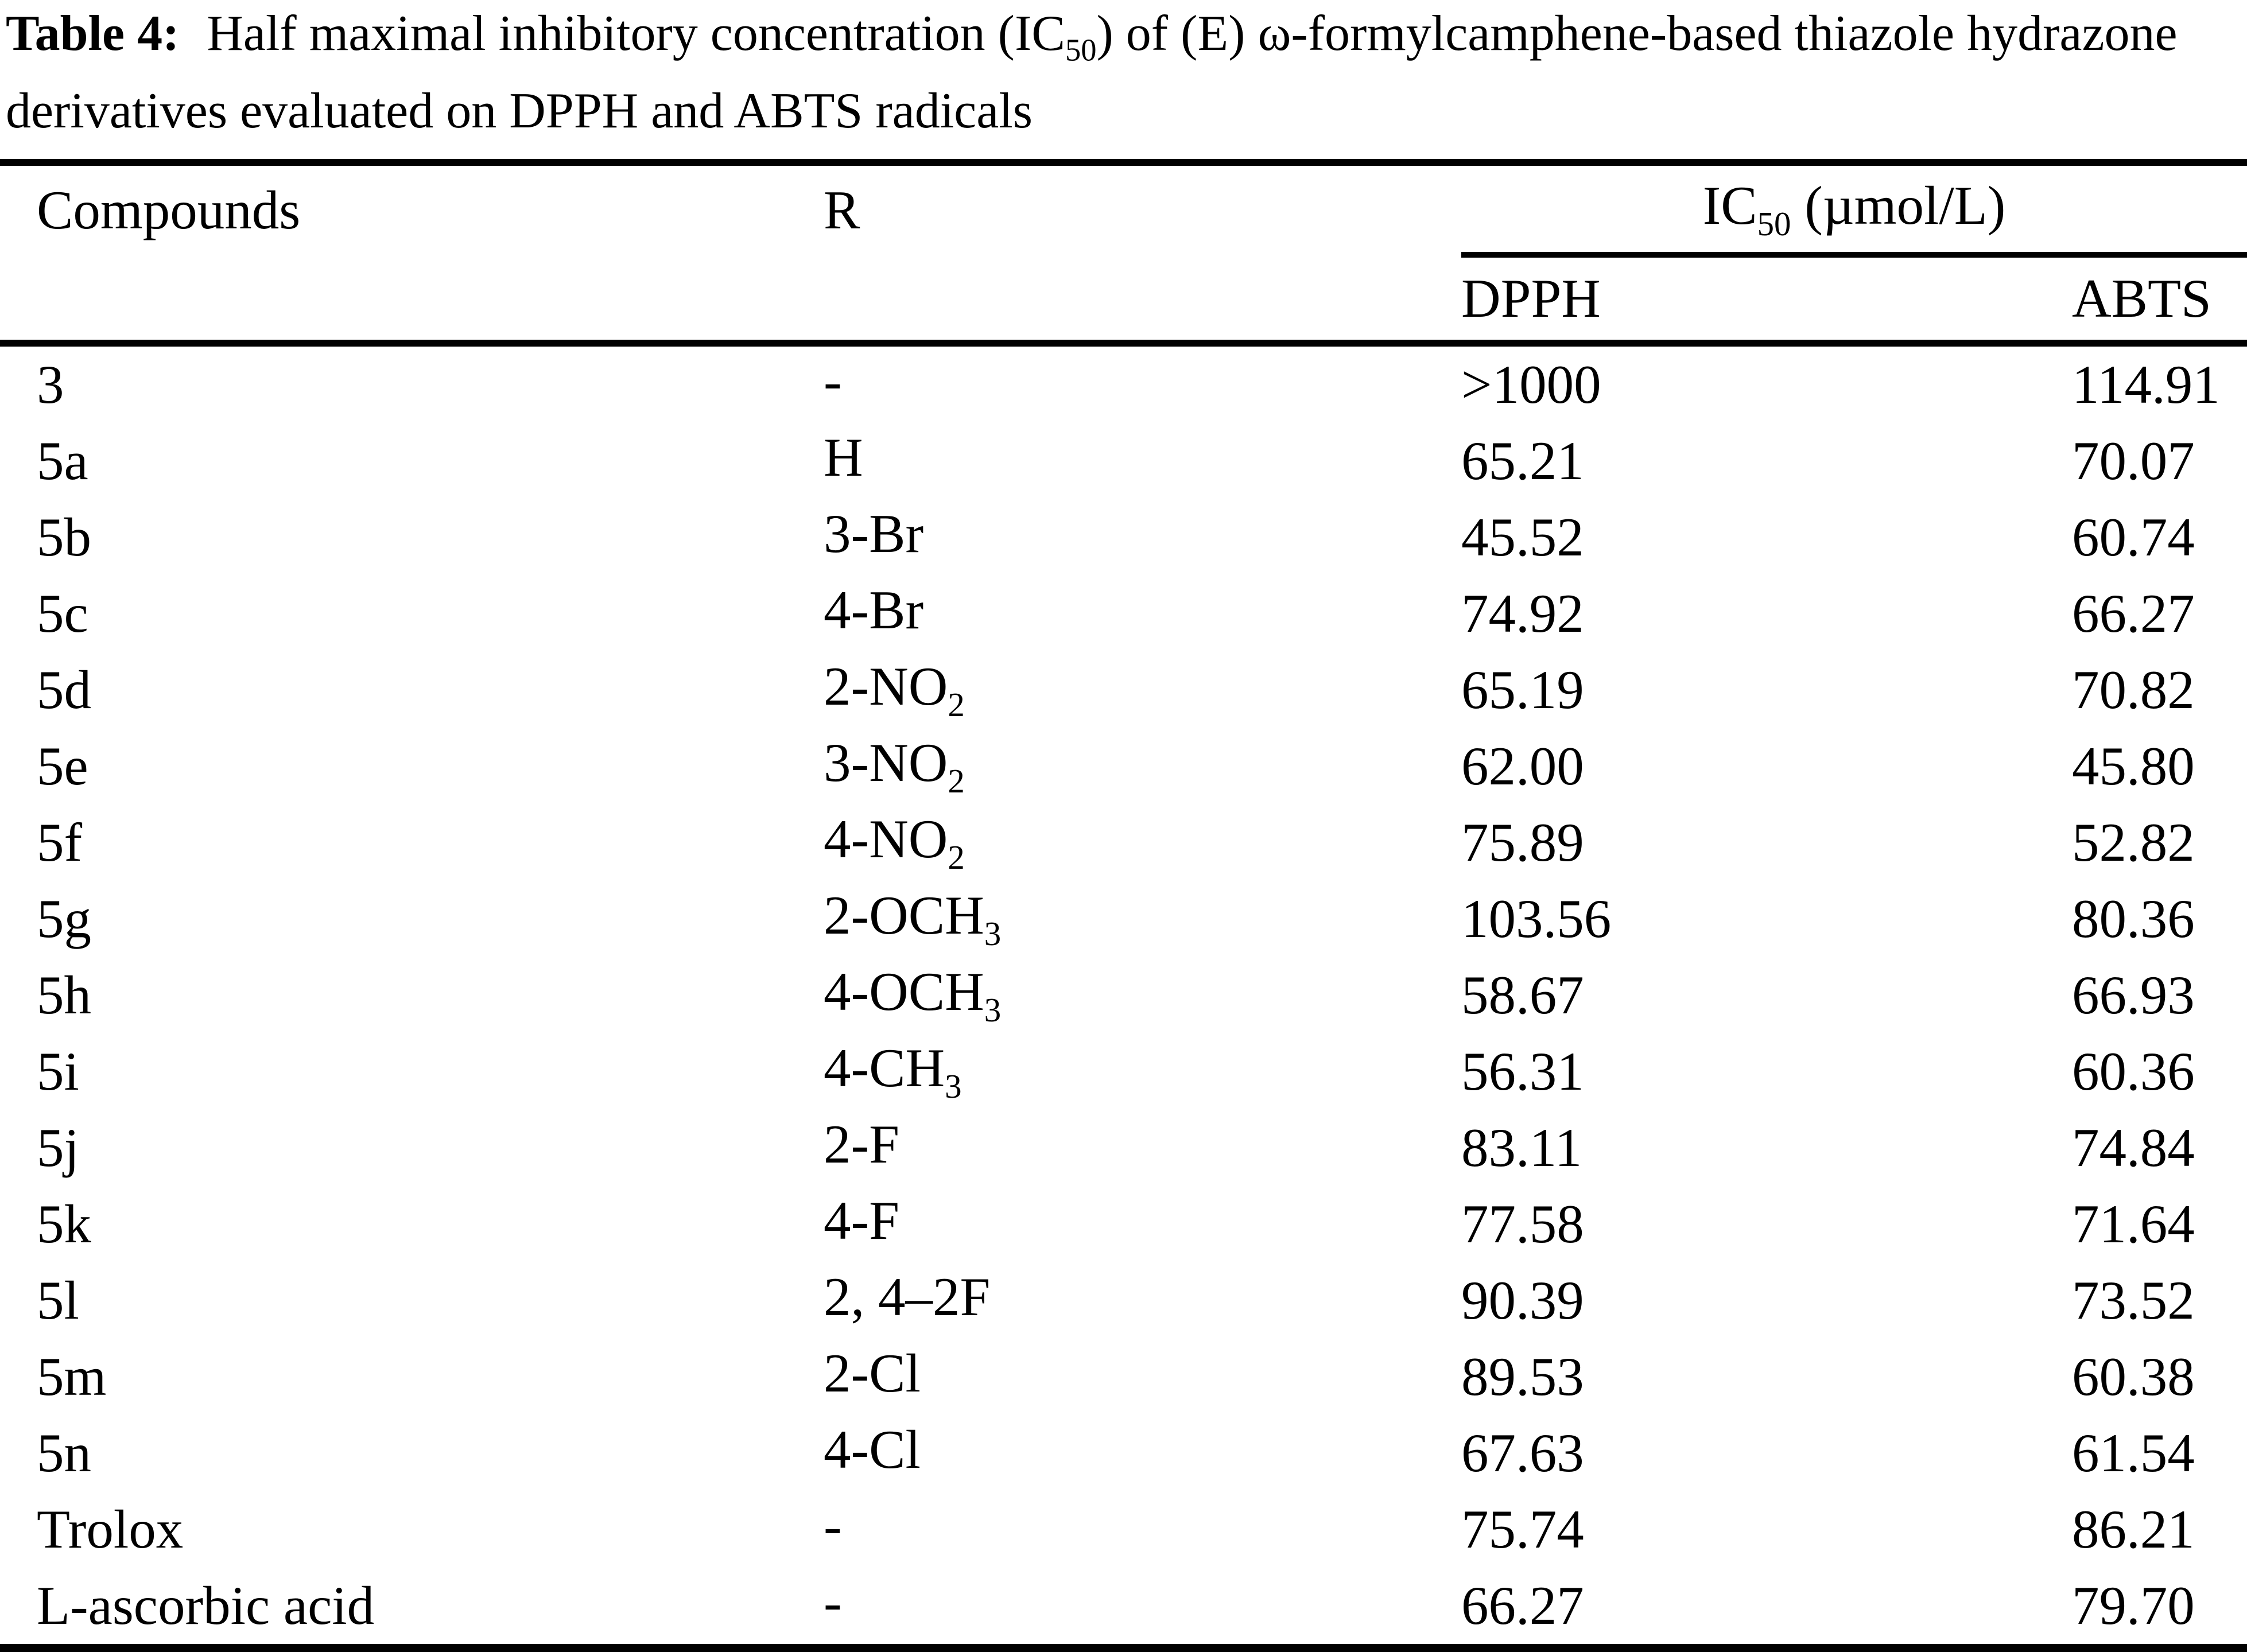 The height and width of the screenshot is (1652, 2247). I want to click on cell-dpph: 77.58, so click(1522, 1224).